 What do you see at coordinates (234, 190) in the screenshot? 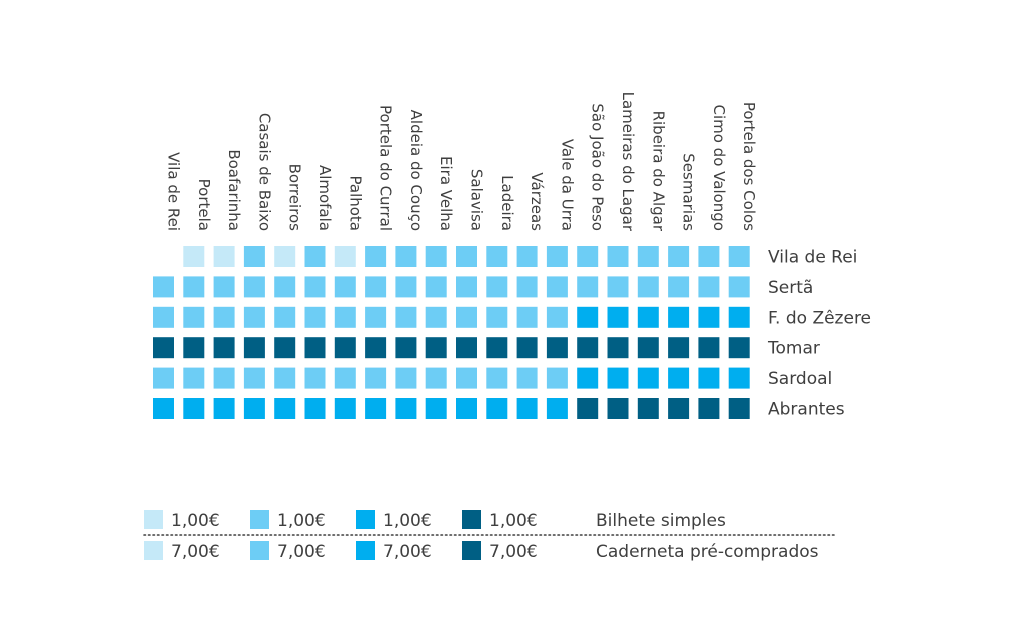
I see `column-label: Boafarinha` at bounding box center [234, 190].